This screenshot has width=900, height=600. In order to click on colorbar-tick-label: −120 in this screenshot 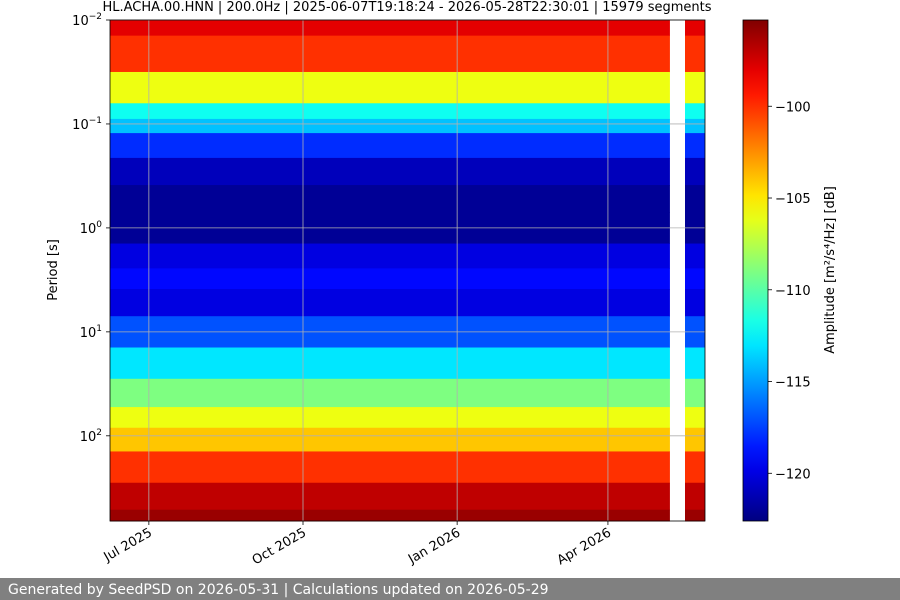, I will do `click(793, 474)`.